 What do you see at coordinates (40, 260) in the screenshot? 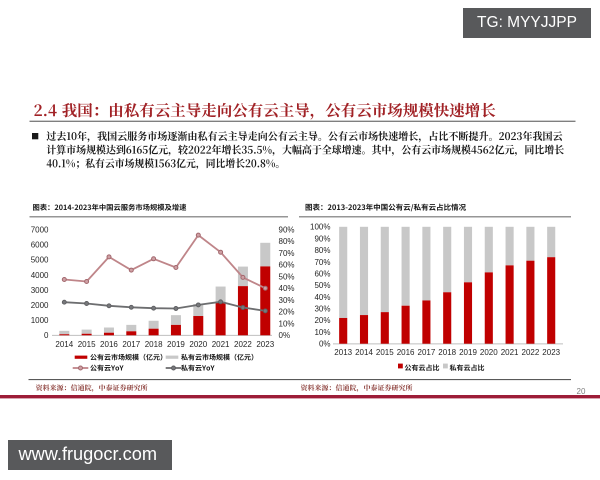
I see `svg-text: 5000` at bounding box center [40, 260].